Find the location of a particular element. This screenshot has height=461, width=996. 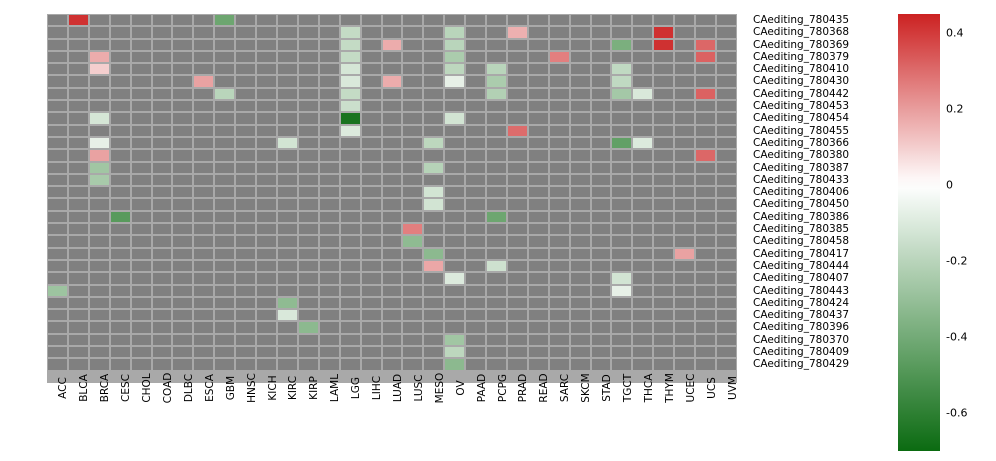

row-axis-label: CAediting_780409 is located at coordinates (801, 352).